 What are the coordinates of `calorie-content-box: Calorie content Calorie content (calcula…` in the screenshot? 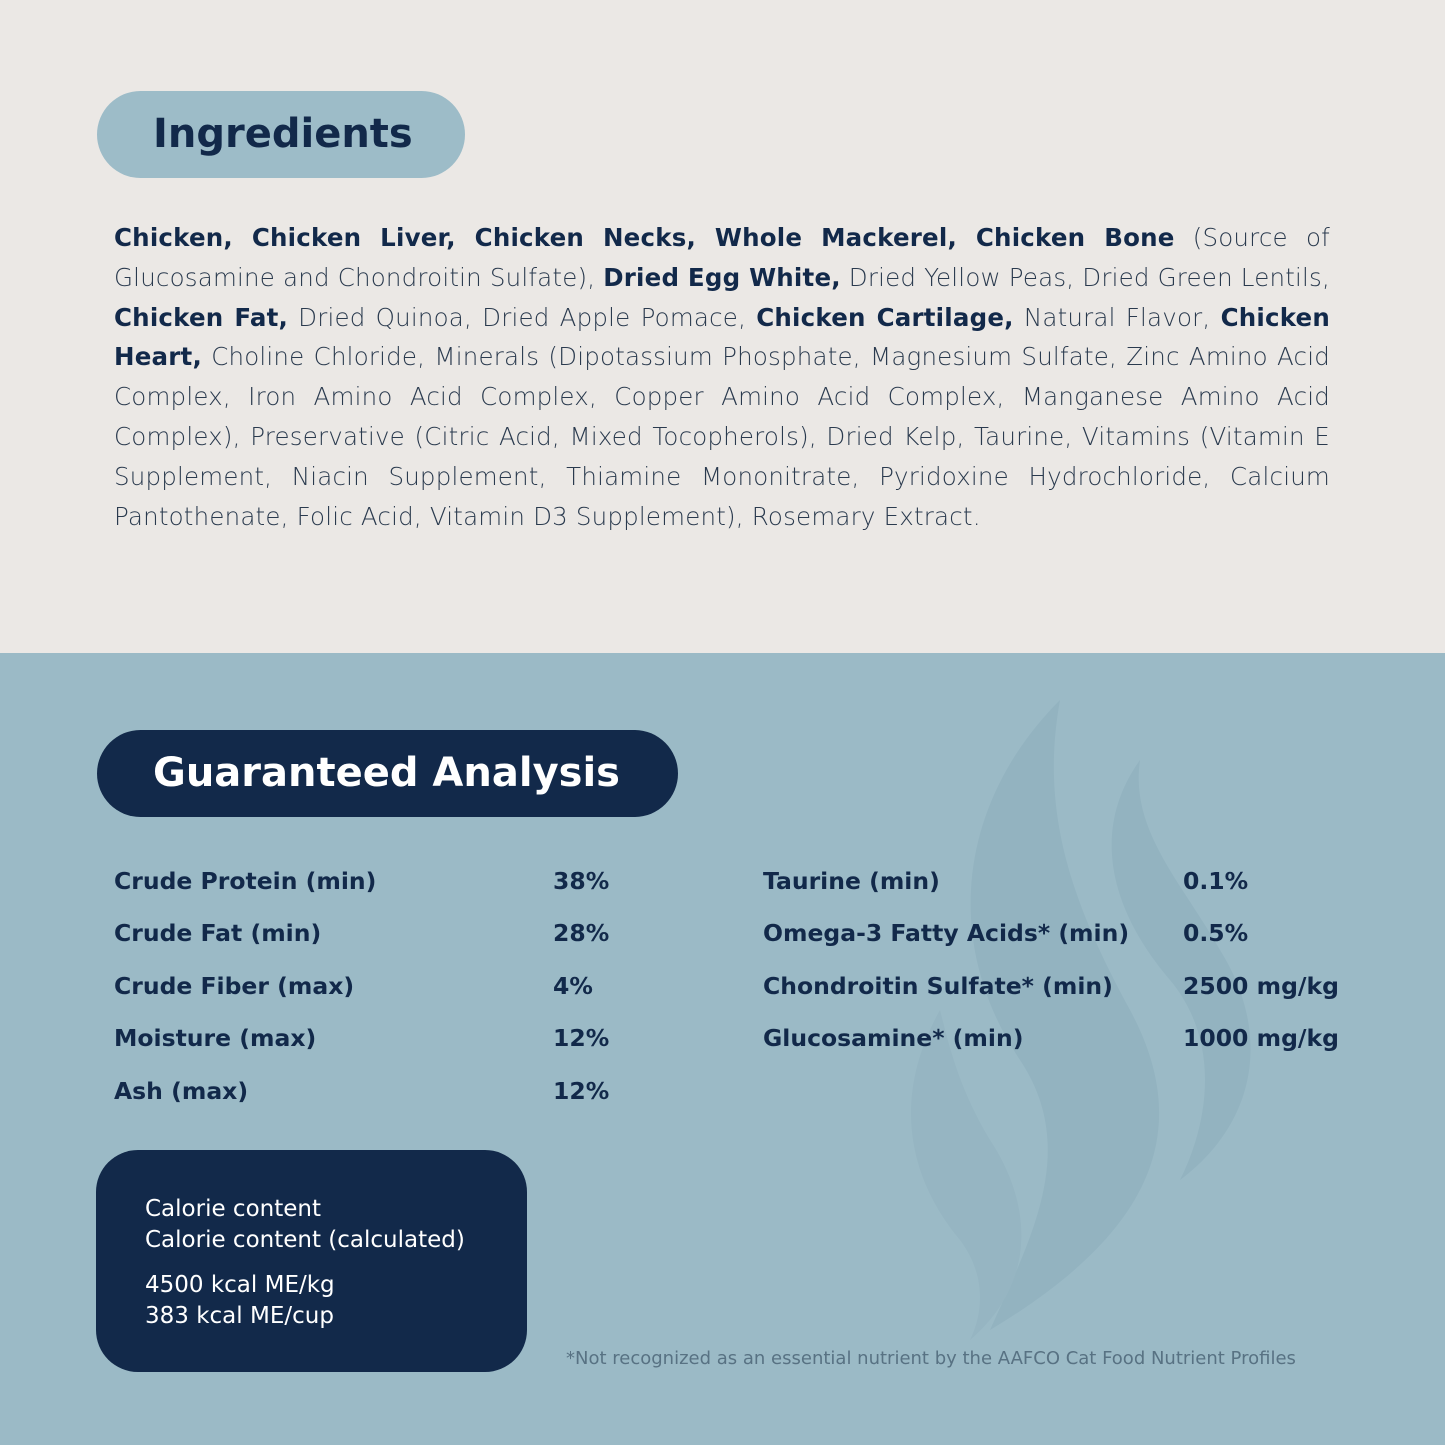 It's located at (311, 1261).